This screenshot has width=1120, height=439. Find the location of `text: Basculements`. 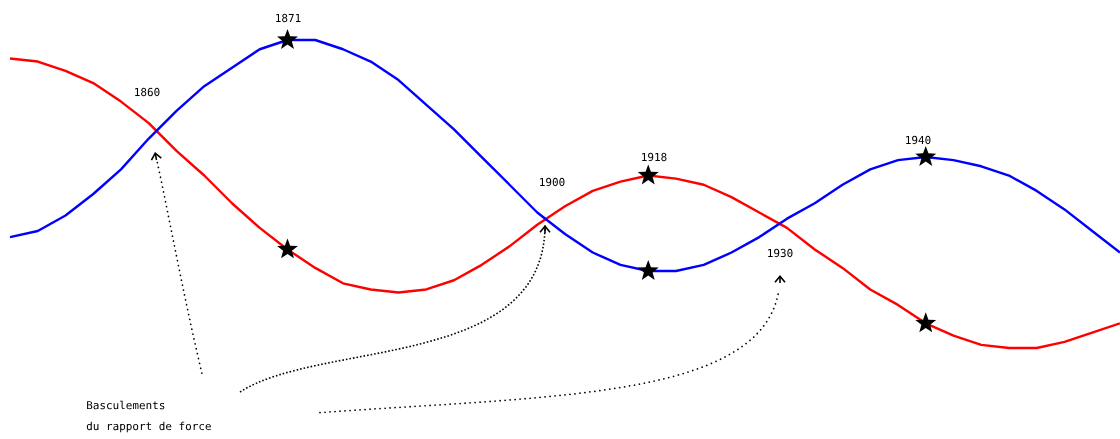

text: Basculements is located at coordinates (126, 405).